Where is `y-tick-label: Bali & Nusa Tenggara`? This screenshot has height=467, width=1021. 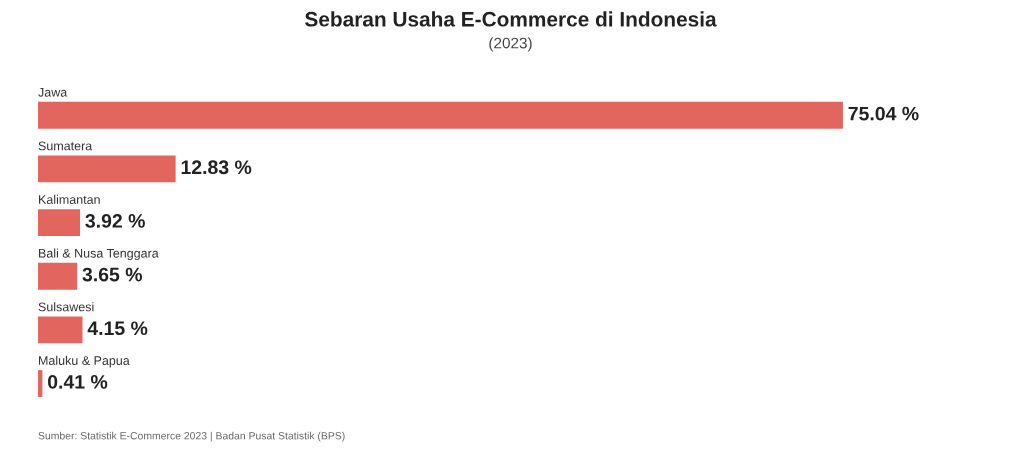 y-tick-label: Bali & Nusa Tenggara is located at coordinates (99, 254).